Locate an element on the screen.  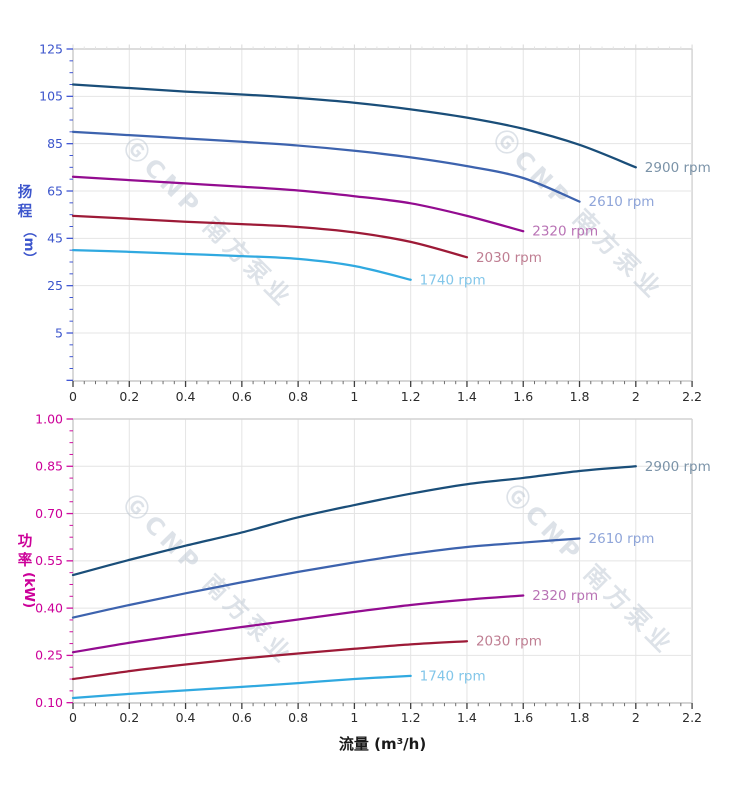
y-axis-title: 功 is located at coordinates (25, 541).